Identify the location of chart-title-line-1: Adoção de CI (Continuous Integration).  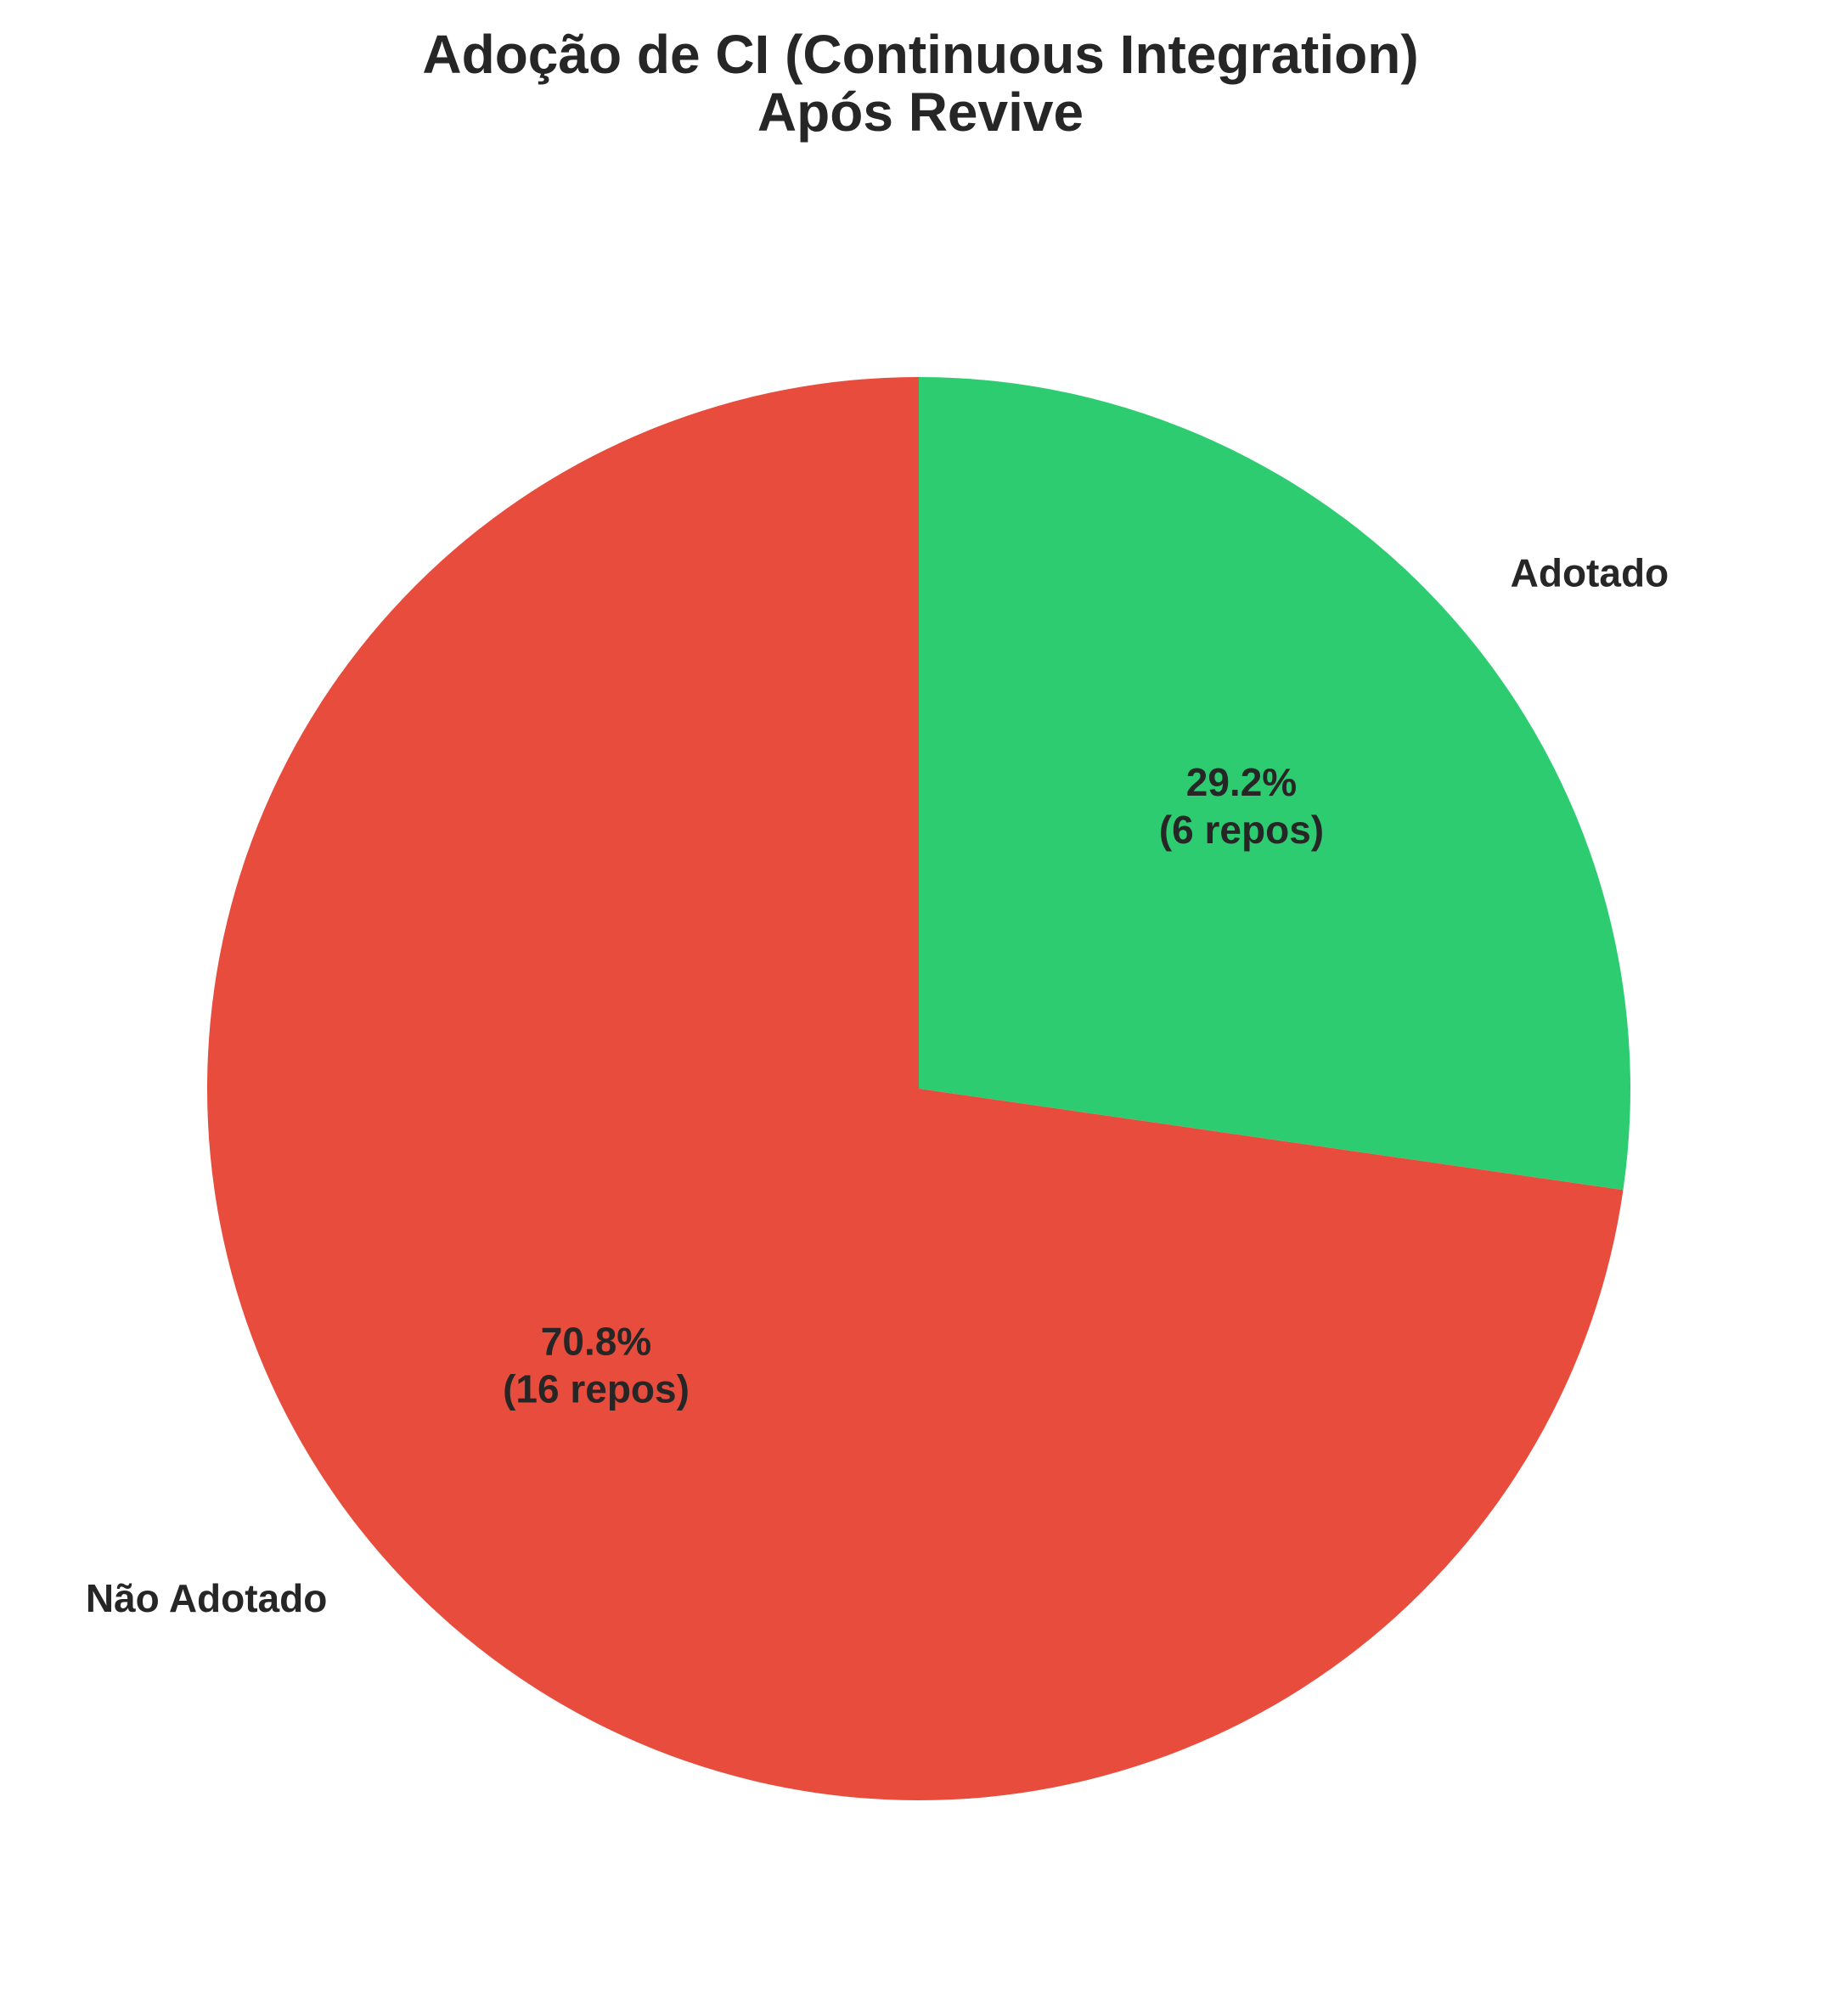
(920, 54).